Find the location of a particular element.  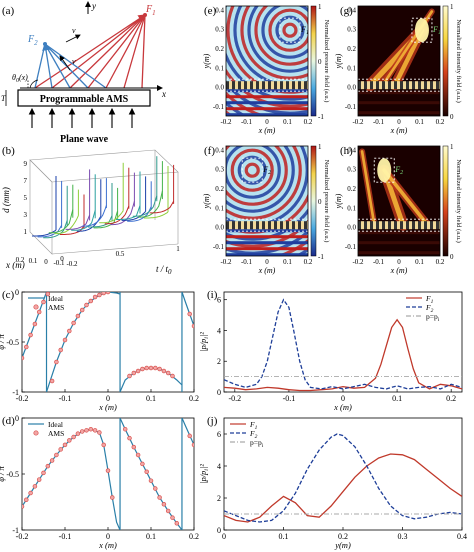

h-field is located at coordinates (399, 201).